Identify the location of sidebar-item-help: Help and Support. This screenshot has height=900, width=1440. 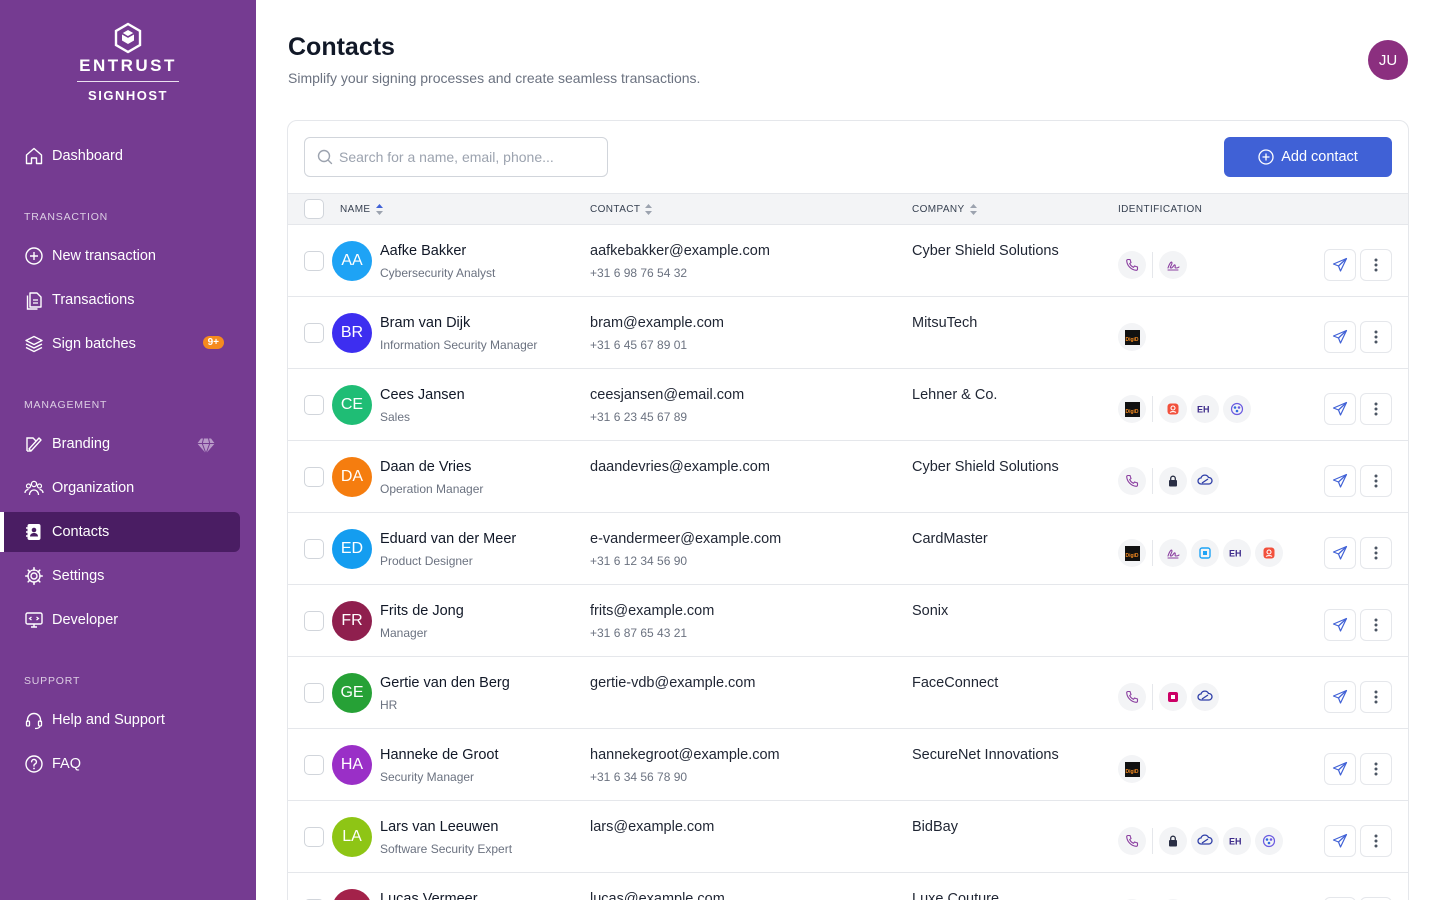
(122, 720).